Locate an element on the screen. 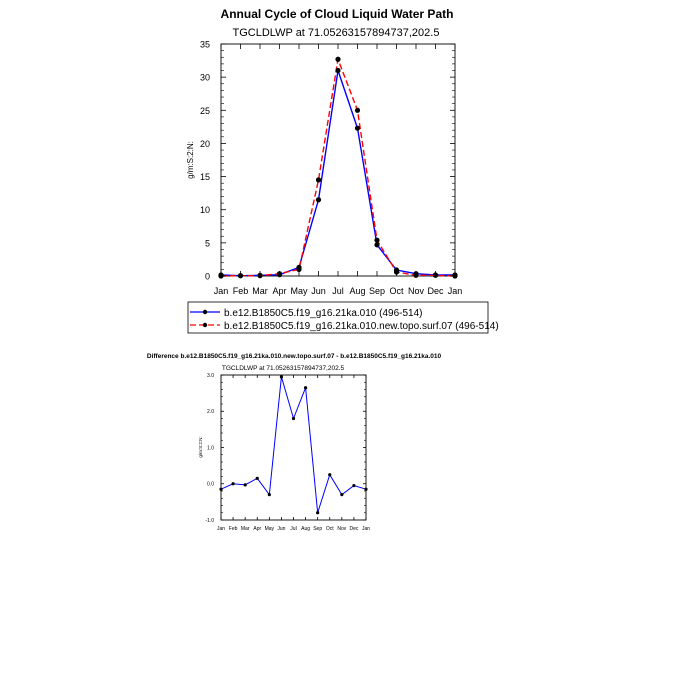 The image size is (675, 675). y-tick-label: 10 is located at coordinates (205, 210).